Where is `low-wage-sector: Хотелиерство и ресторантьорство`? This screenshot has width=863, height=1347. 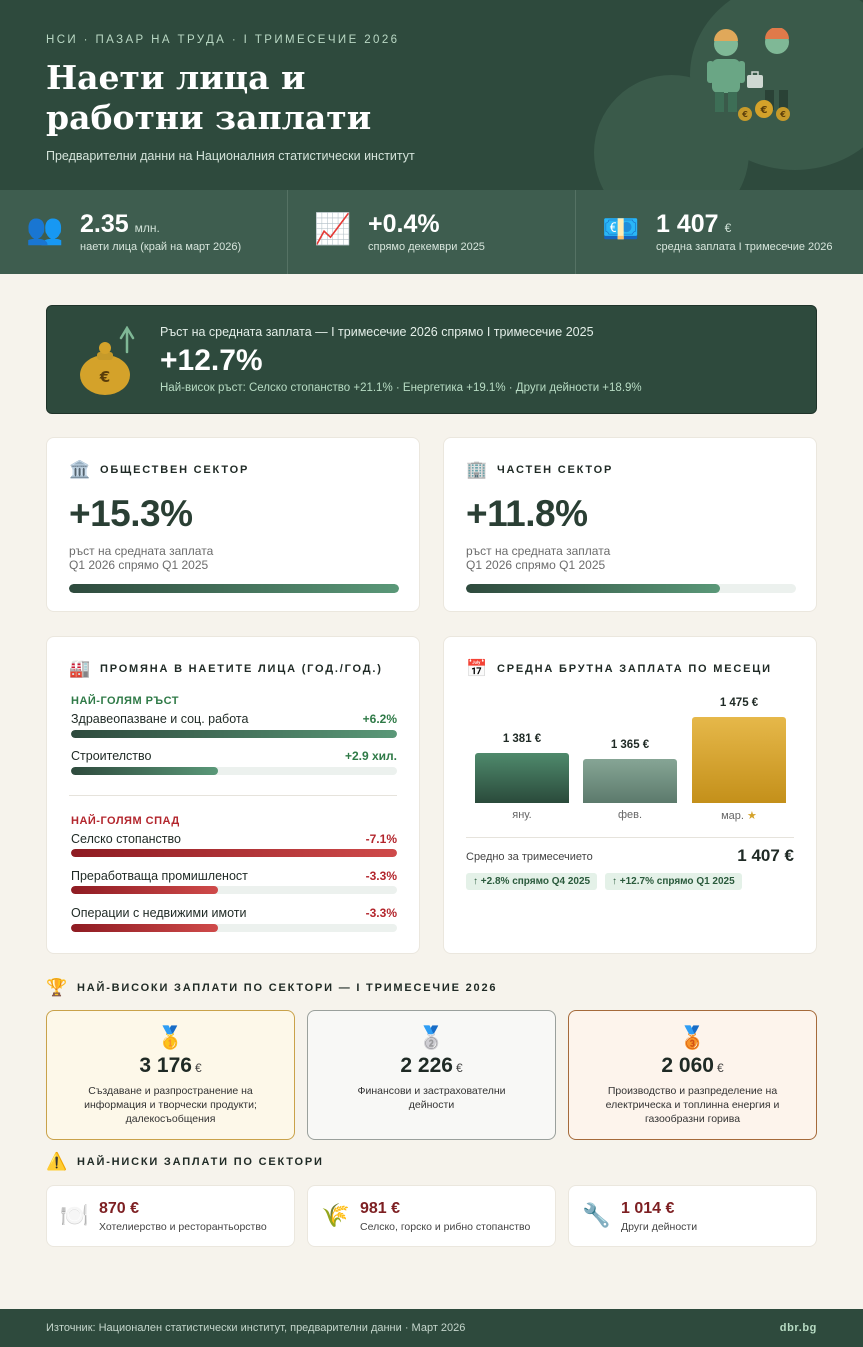
low-wage-sector: Хотелиерство и ресторантьорство is located at coordinates (183, 1227).